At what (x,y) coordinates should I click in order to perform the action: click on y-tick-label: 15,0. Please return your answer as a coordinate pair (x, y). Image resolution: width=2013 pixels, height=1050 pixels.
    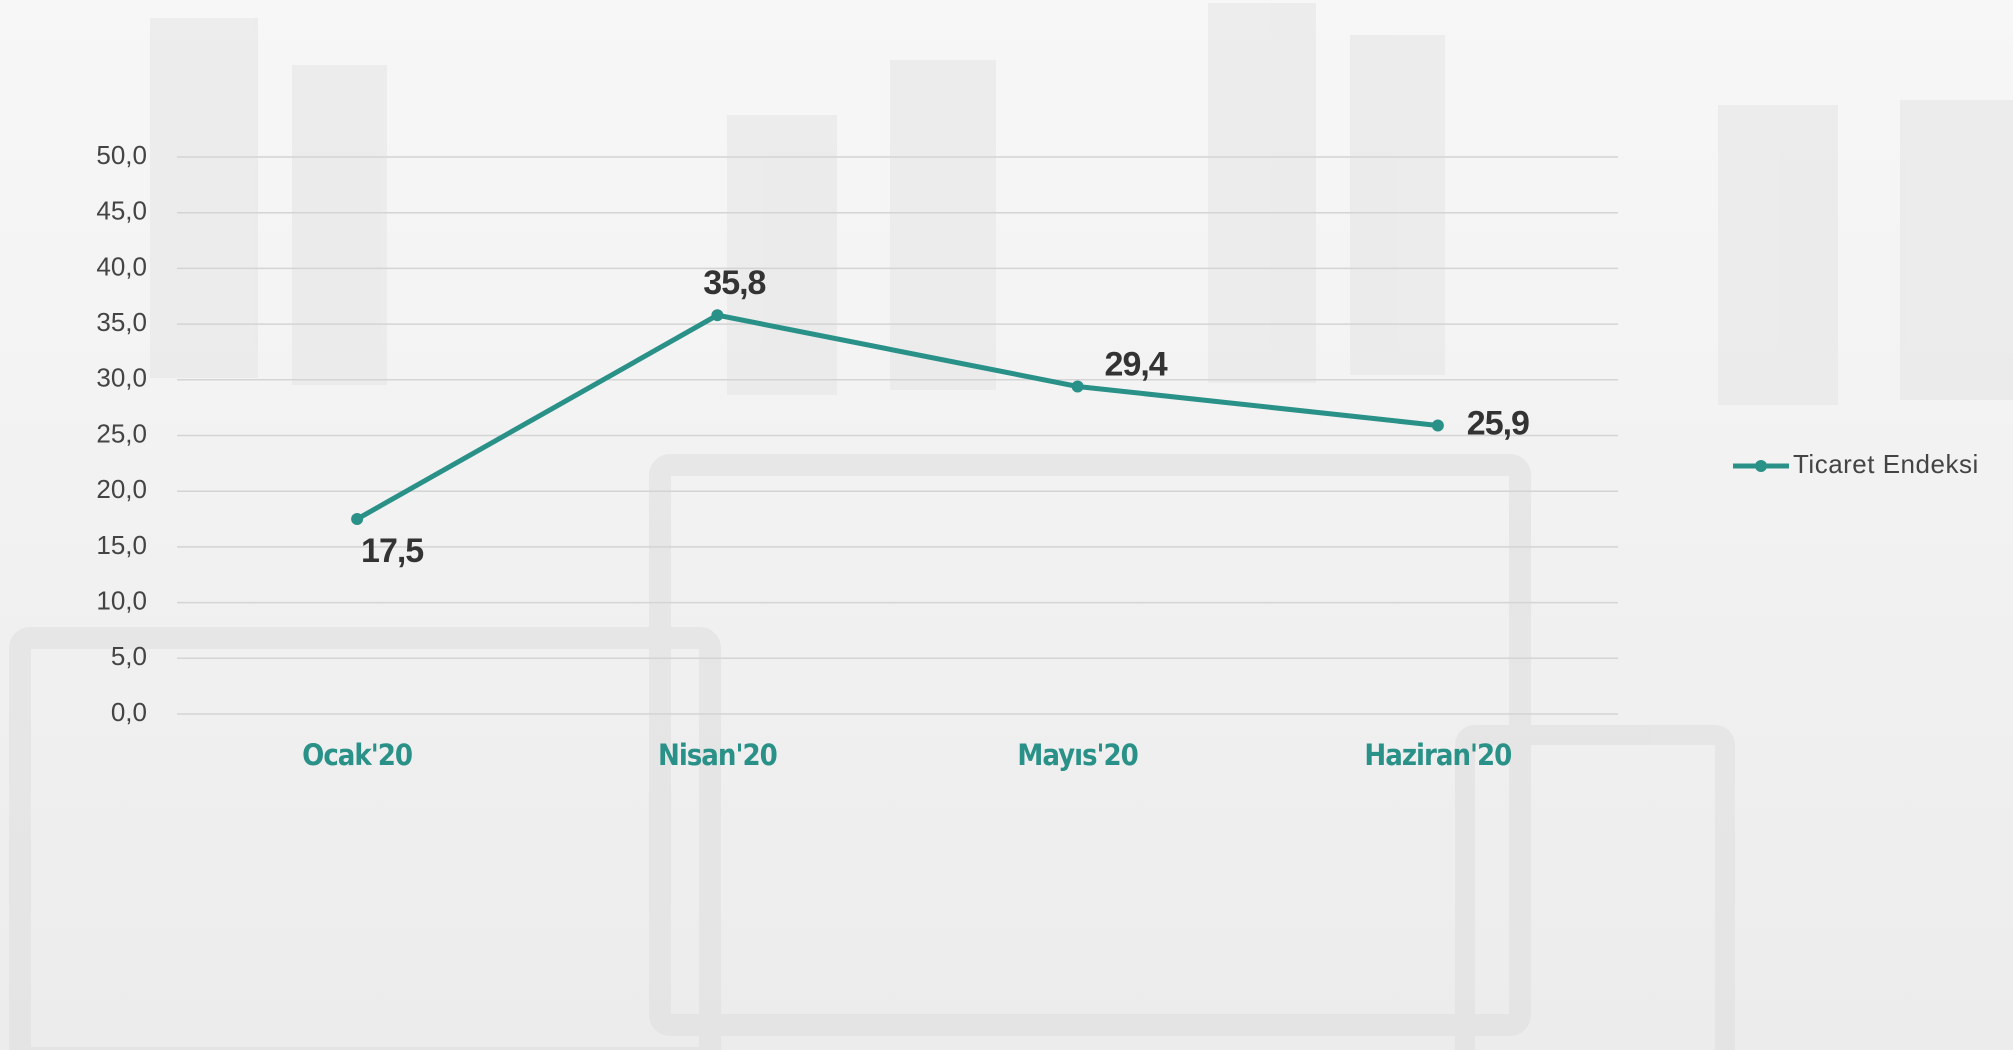
    Looking at the image, I should click on (121, 545).